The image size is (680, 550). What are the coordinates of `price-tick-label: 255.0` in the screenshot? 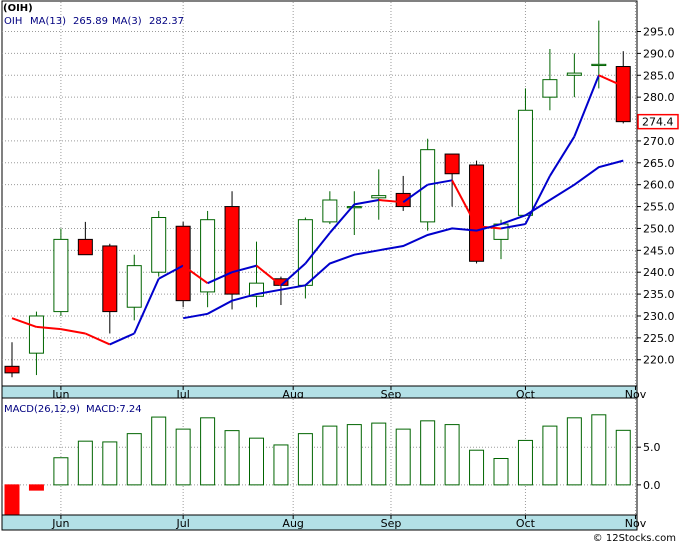 It's located at (659, 207).